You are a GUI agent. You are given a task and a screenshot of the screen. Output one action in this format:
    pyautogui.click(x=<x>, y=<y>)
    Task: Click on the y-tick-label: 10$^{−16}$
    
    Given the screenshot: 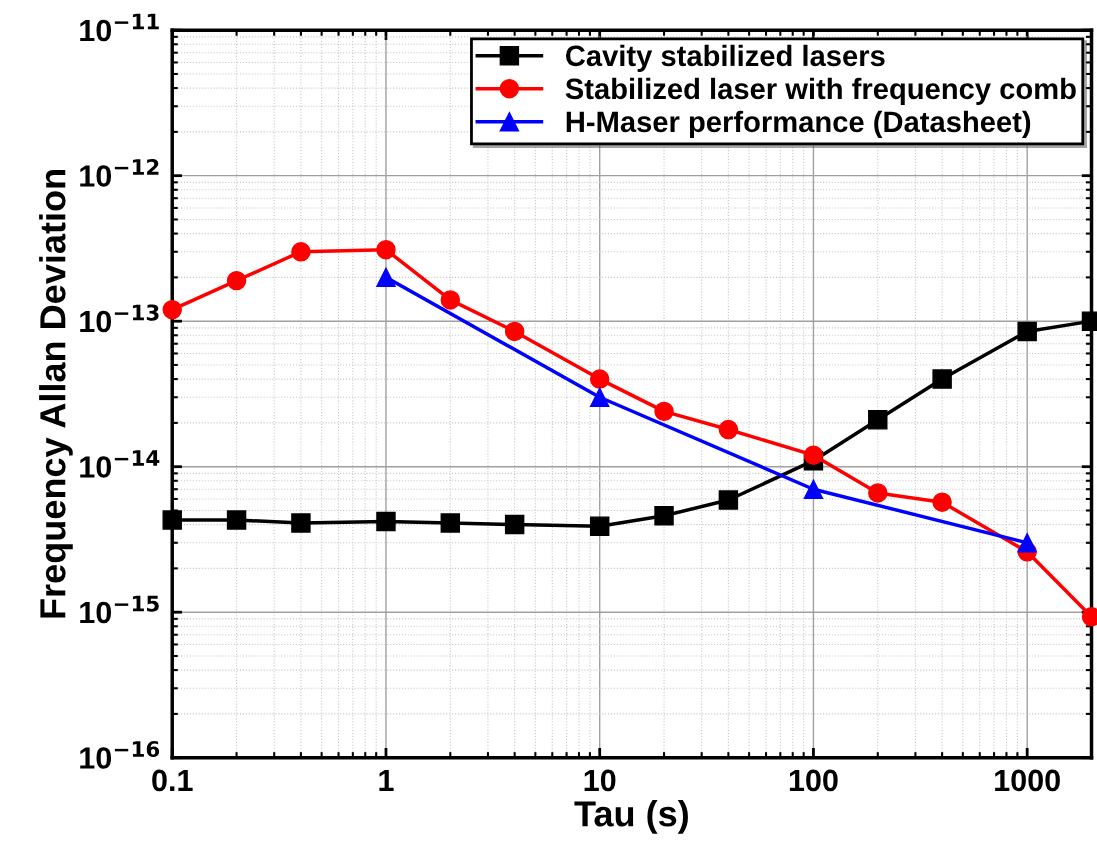 What is the action you would take?
    pyautogui.click(x=120, y=754)
    